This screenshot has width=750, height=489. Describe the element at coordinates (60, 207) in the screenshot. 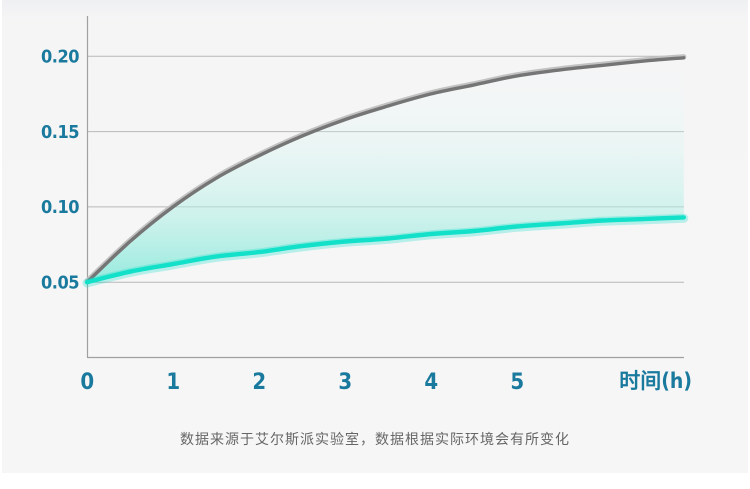

I see `y-tick-0.10: 0.10` at that location.